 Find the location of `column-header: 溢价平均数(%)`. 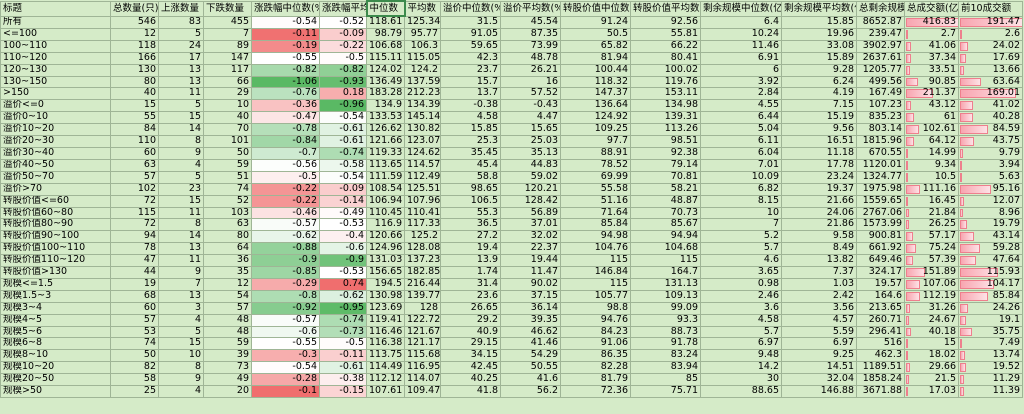

column-header: 溢价平均数(%) is located at coordinates (530, 8).